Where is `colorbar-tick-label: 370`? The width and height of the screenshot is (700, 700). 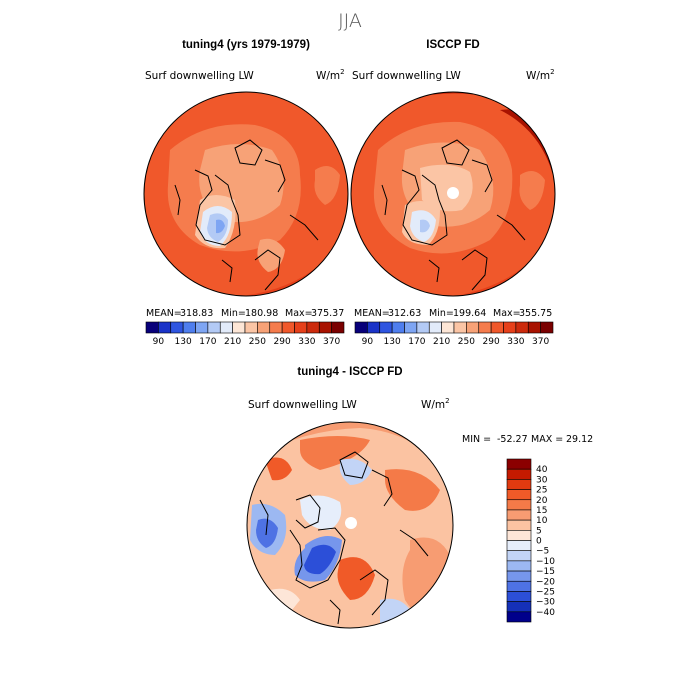 colorbar-tick-label: 370 is located at coordinates (540, 342).